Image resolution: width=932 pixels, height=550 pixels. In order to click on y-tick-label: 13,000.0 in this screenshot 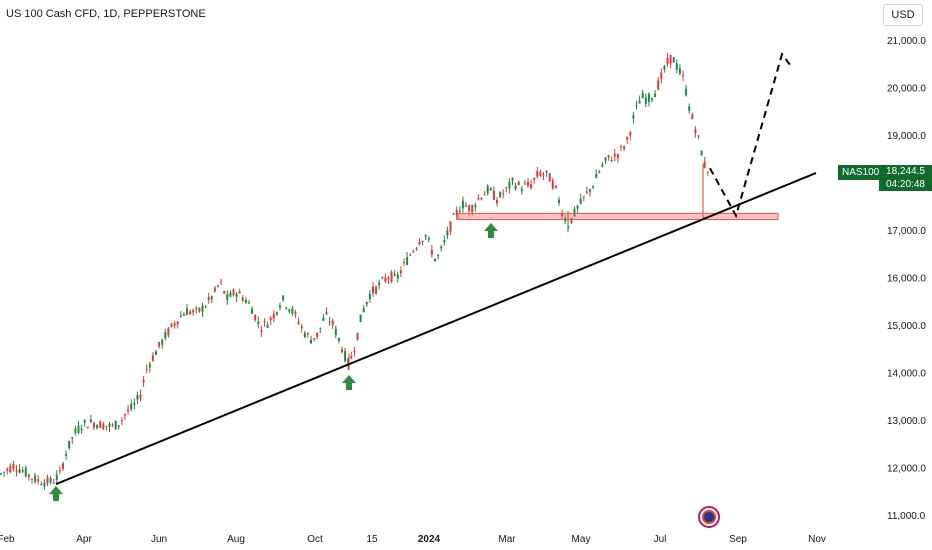, I will do `click(906, 421)`.